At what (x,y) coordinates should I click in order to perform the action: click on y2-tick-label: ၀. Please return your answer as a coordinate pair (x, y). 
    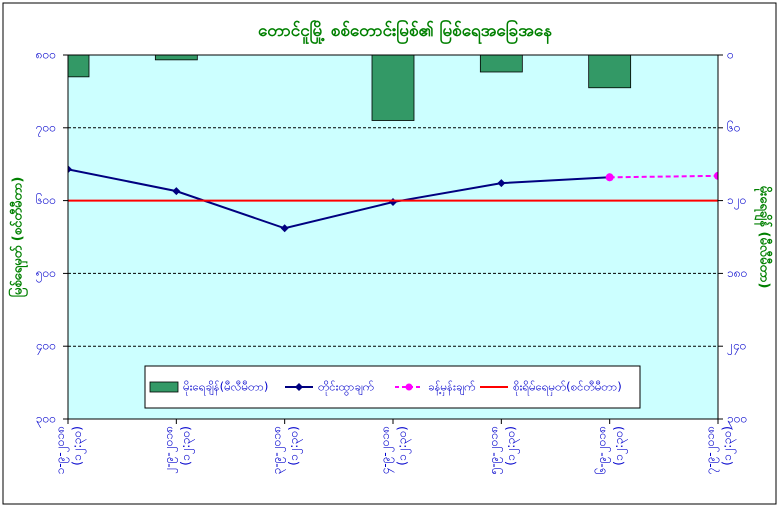
    Looking at the image, I should click on (730, 55).